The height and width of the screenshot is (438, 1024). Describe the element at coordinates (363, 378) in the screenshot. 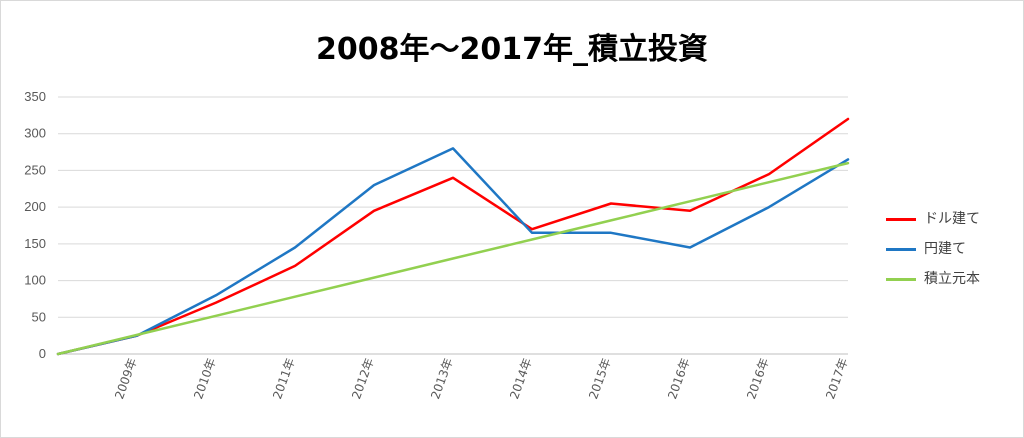

I see `x-tick-label: 2012年` at that location.